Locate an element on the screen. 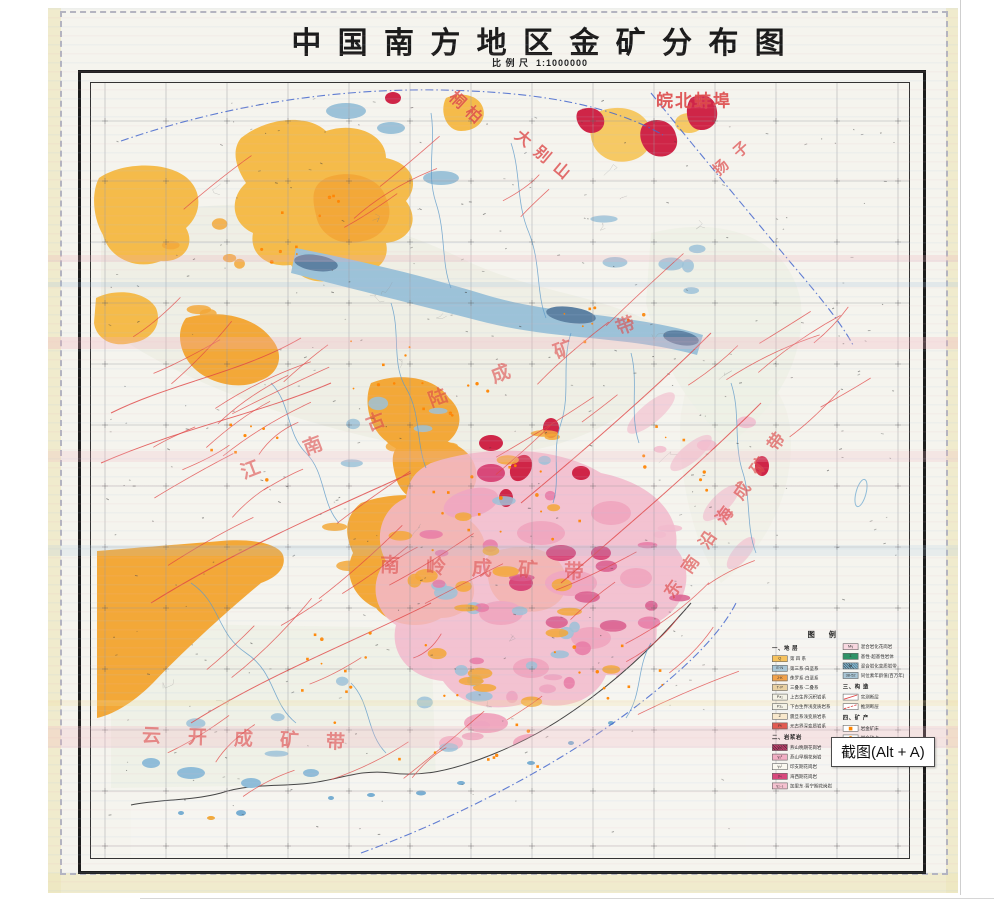 This screenshot has width=994, height=913. legend-section-header: 四、矿 产 is located at coordinates (855, 717).